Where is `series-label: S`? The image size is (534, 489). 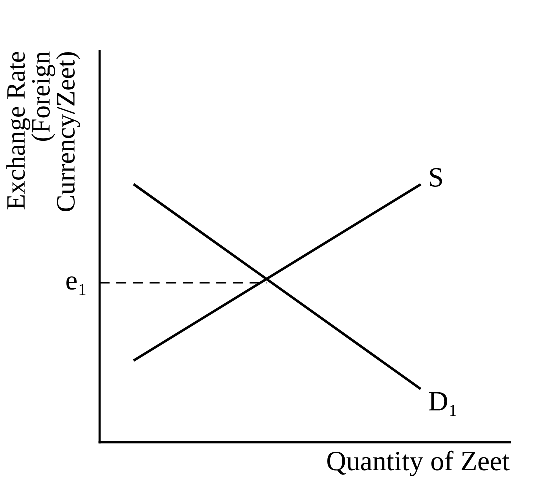
series-label: S is located at coordinates (436, 177).